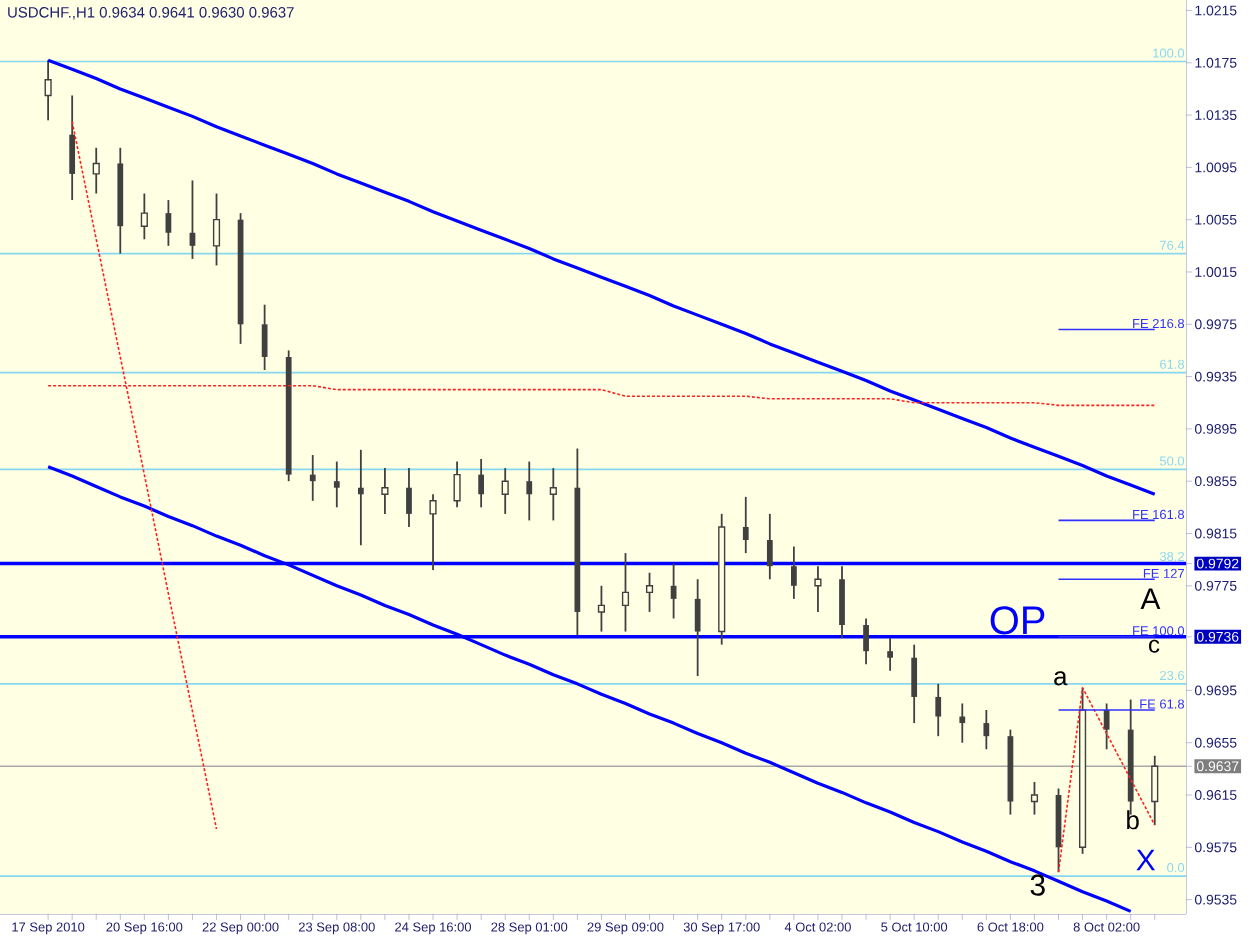  What do you see at coordinates (1150, 598) in the screenshot?
I see `annotation: A` at bounding box center [1150, 598].